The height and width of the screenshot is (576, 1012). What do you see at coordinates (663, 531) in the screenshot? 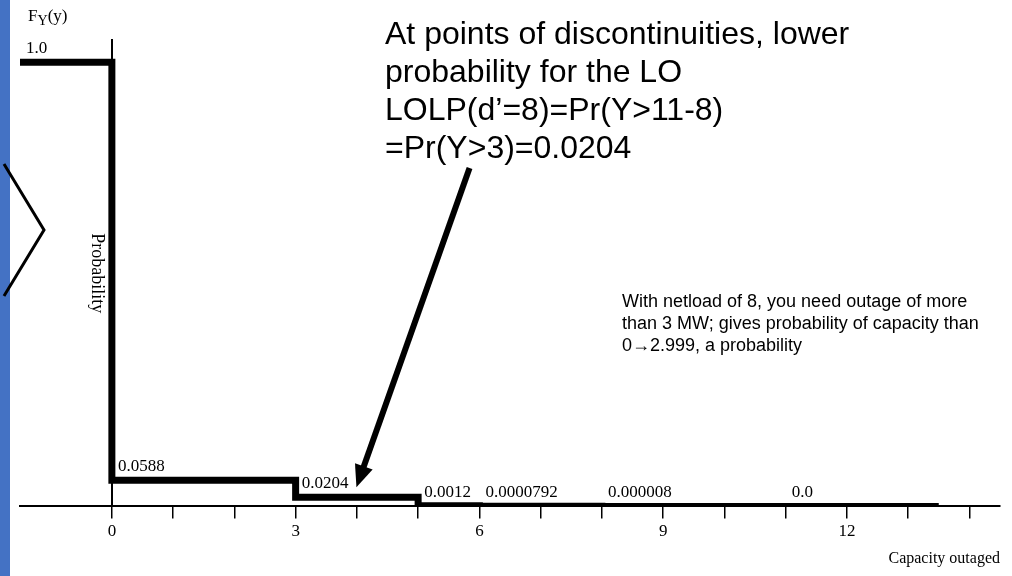
I see `x-tick-label: 9` at bounding box center [663, 531].